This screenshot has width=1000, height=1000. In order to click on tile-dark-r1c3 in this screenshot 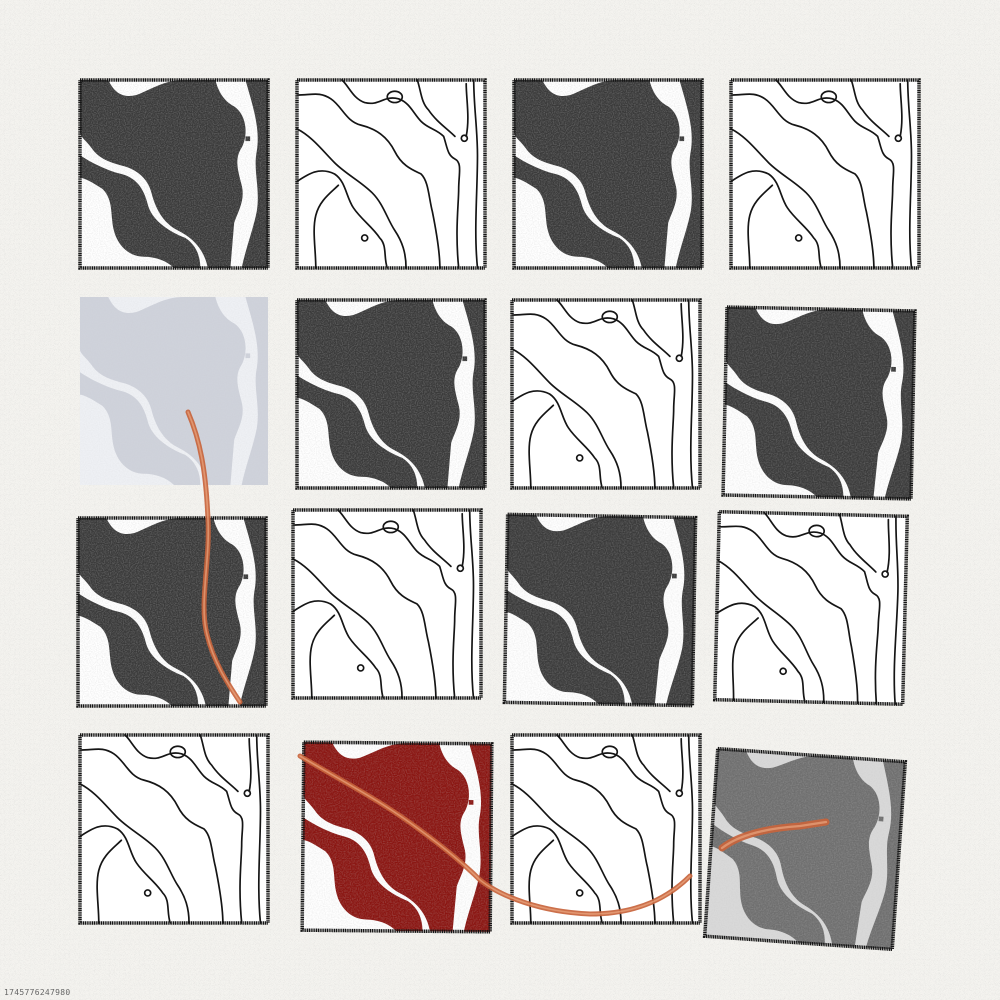, I will do `click(608, 174)`.